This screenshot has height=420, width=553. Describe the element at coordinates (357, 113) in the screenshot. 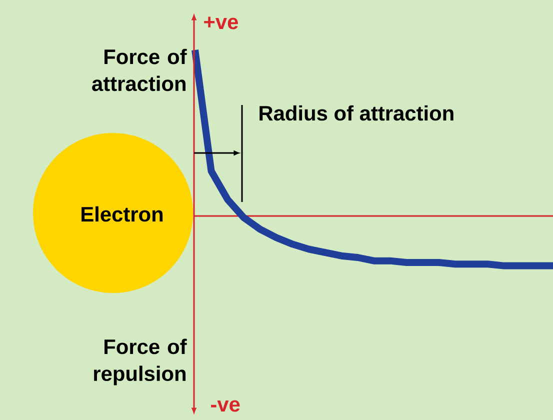

I see `annotation: Radius of attraction` at that location.